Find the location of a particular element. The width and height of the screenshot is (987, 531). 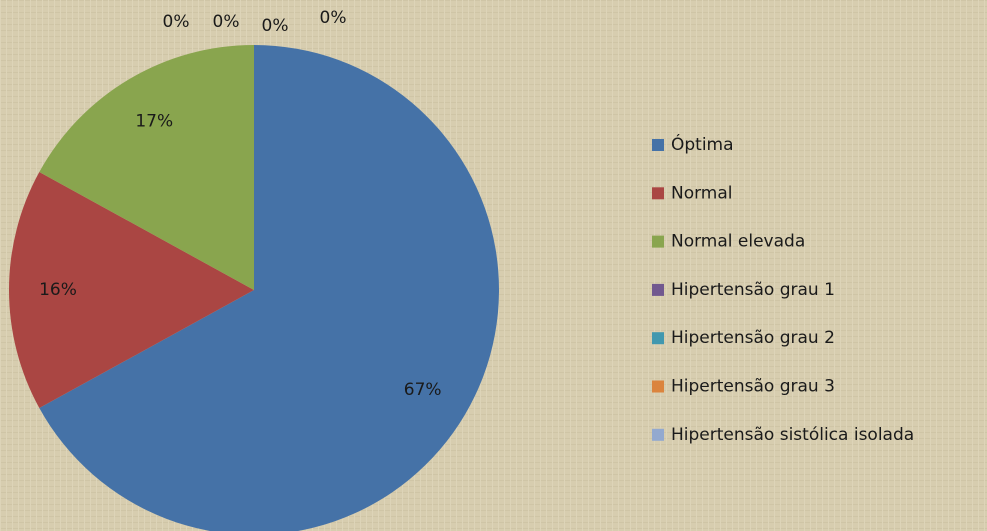

data-label: 16% is located at coordinates (58, 290).